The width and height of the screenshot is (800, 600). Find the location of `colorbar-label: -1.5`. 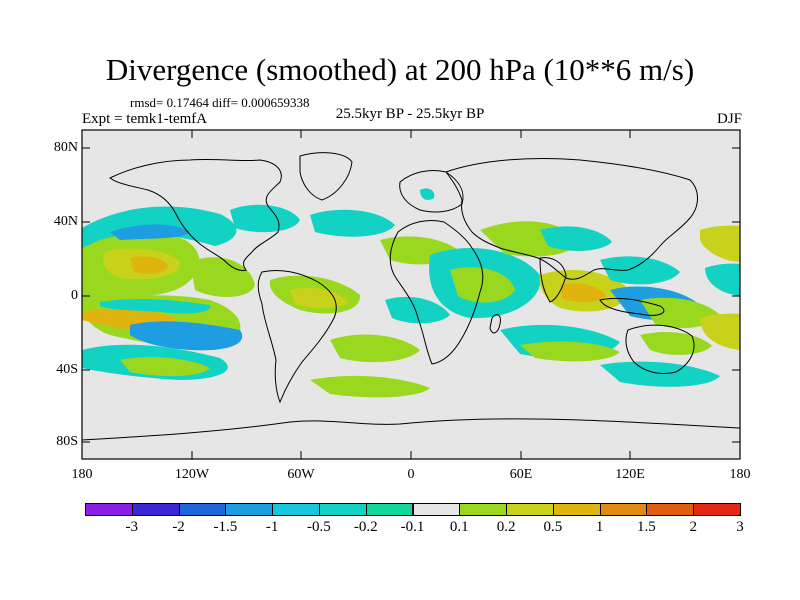

colorbar-label: -1.5 is located at coordinates (225, 527).